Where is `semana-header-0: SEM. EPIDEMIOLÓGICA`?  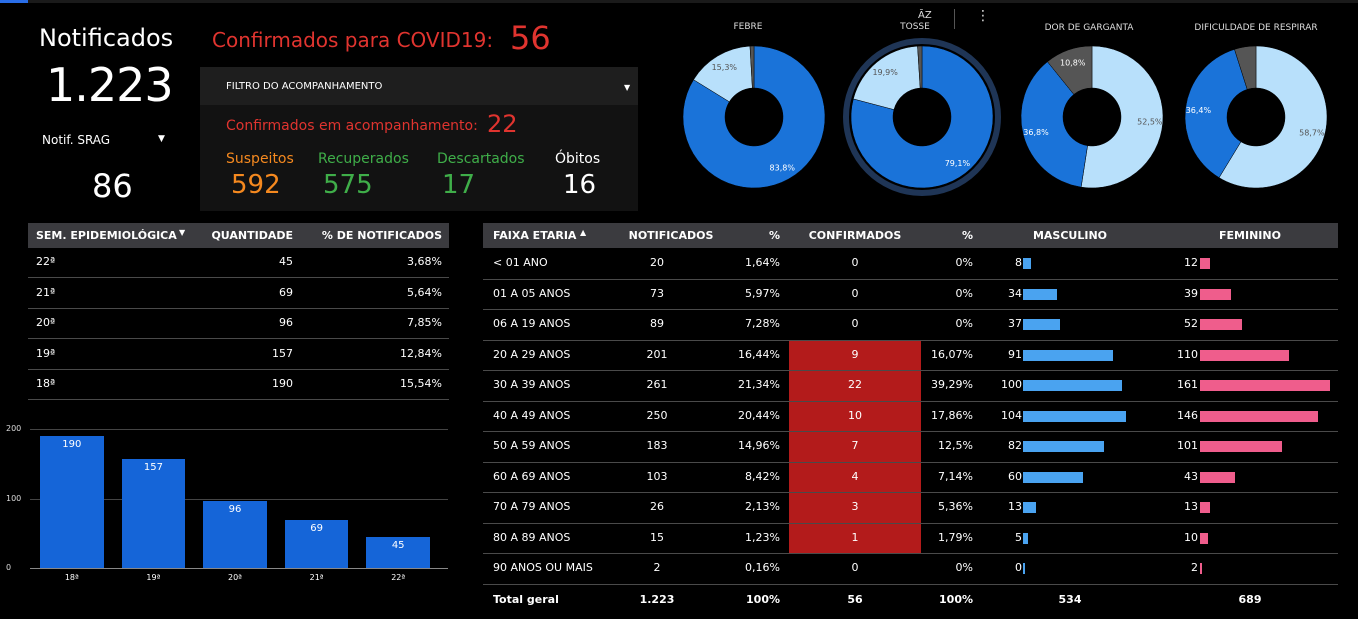 semana-header-0: SEM. EPIDEMIOLÓGICA is located at coordinates (106, 235).